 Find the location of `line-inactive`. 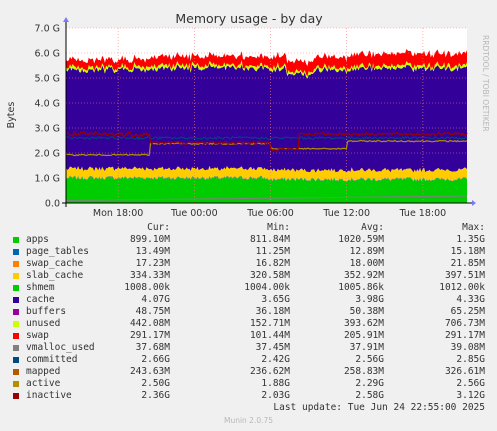

line-inactive is located at coordinates (267, 141).